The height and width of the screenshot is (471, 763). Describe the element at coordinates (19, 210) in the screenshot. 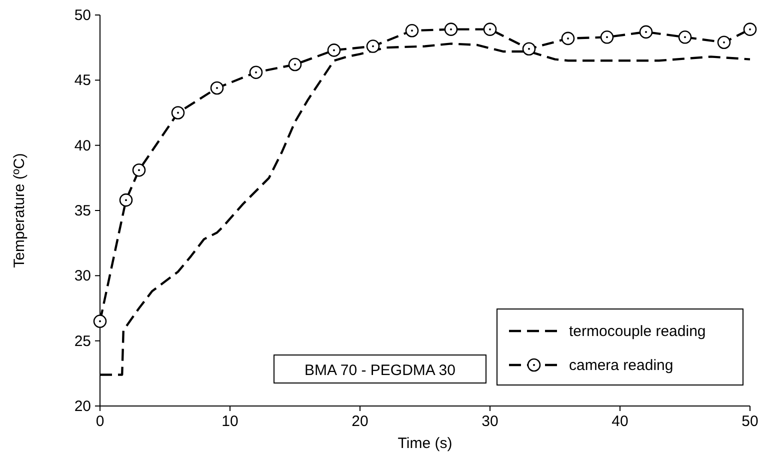

I see `y-axis-title: Temperature (ºC)` at that location.